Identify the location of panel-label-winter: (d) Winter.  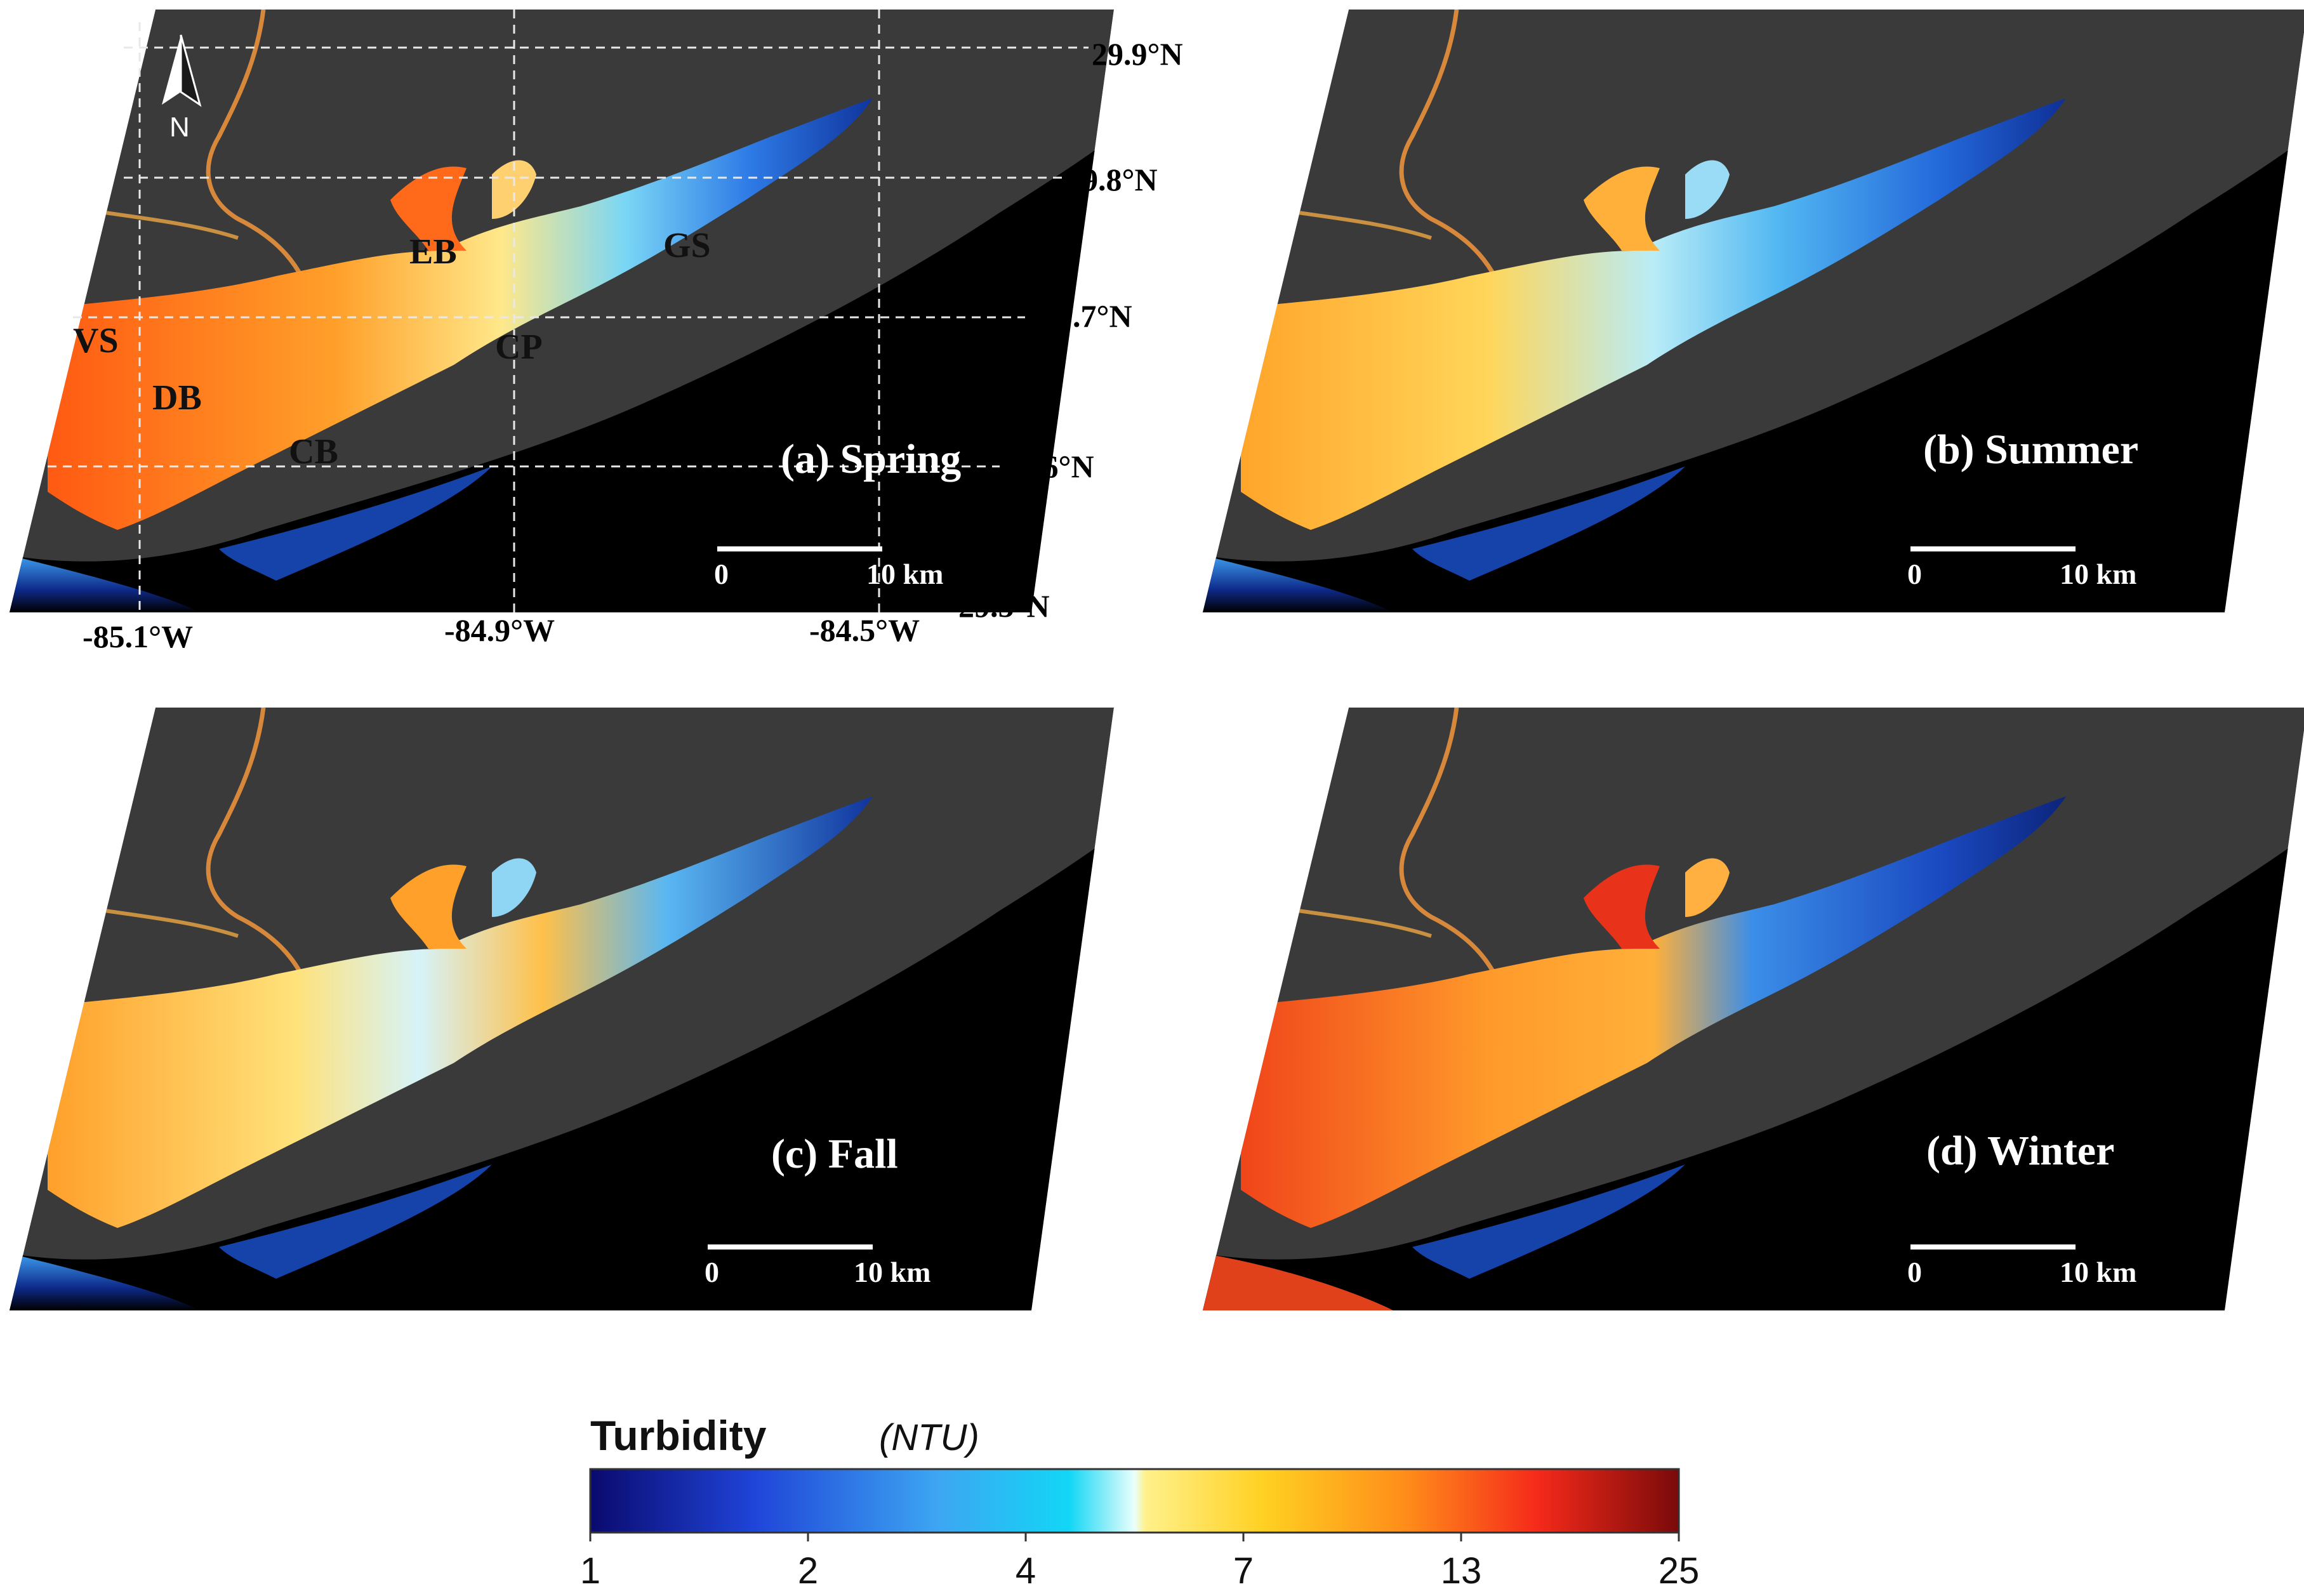
(2020, 1151).